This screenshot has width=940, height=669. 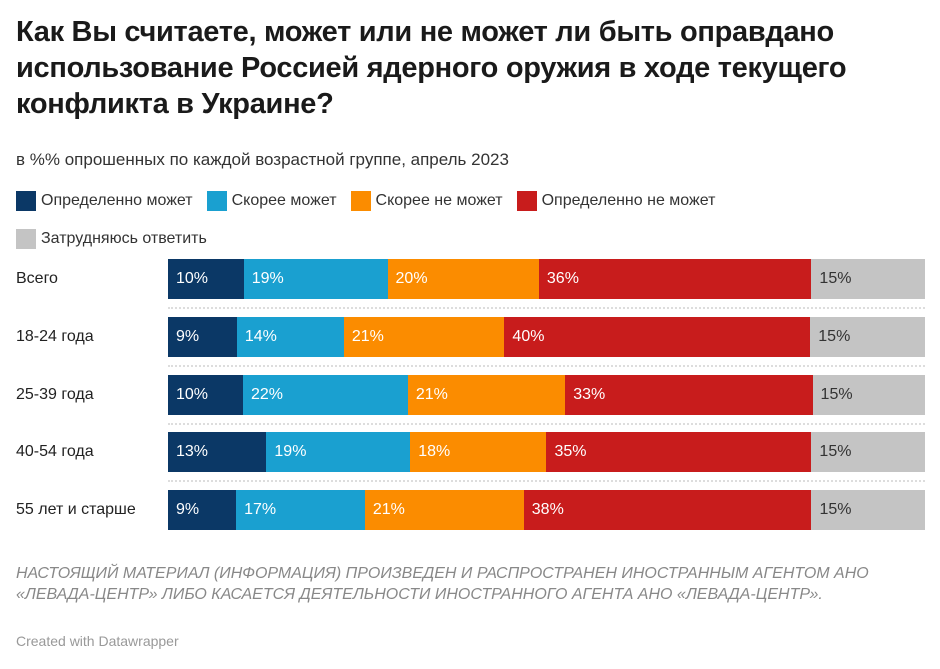 I want to click on bar-segment: 33%, so click(x=689, y=395).